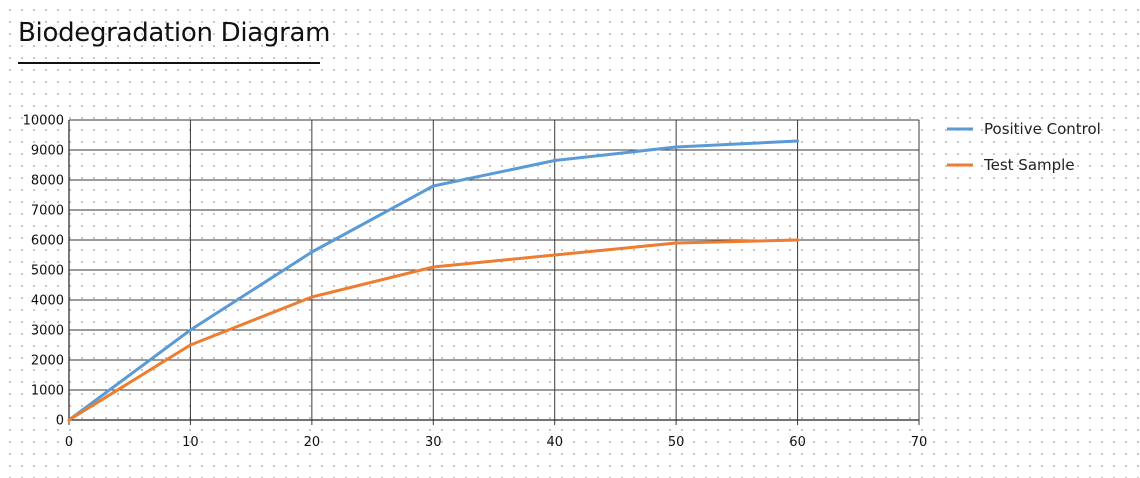  Describe the element at coordinates (174, 33) in the screenshot. I see `chart-title: Biodegradation Diagram` at that location.